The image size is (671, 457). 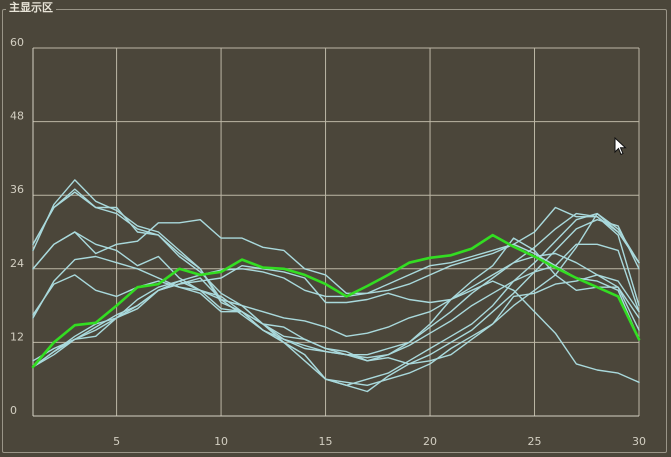 What do you see at coordinates (17, 116) in the screenshot?
I see `y-tick-label-48: 48` at bounding box center [17, 116].